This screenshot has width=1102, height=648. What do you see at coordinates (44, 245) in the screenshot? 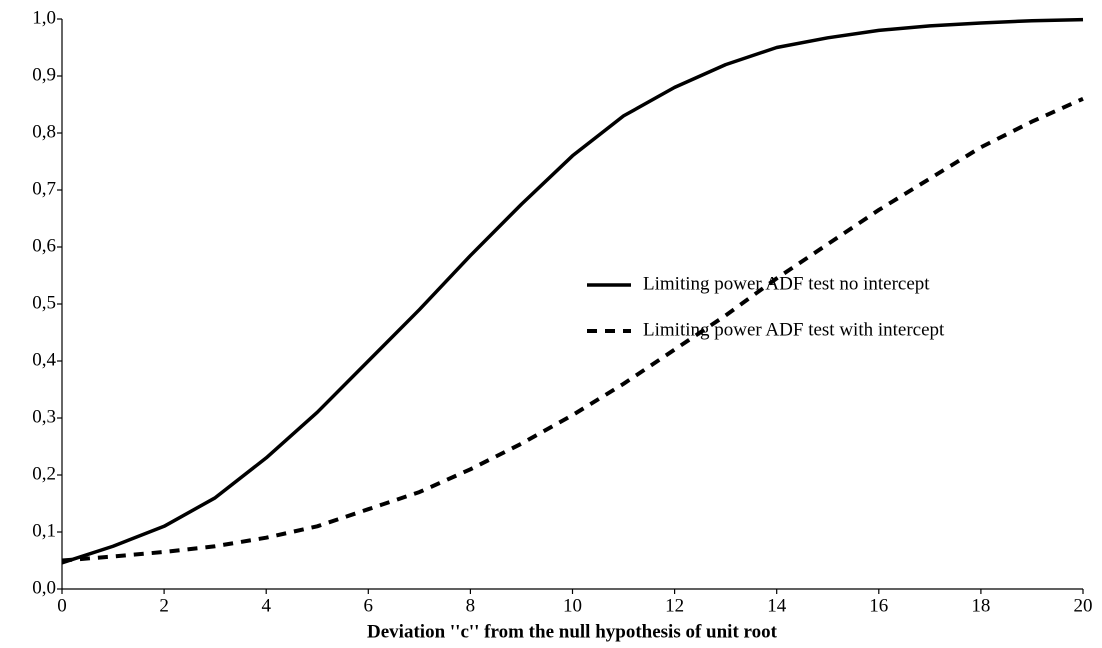
I see `y-tick-label: 0,6` at bounding box center [44, 245].